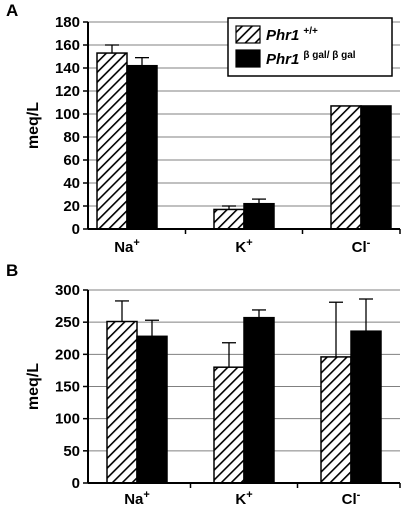  I want to click on panel-letter: B, so click(12, 270).